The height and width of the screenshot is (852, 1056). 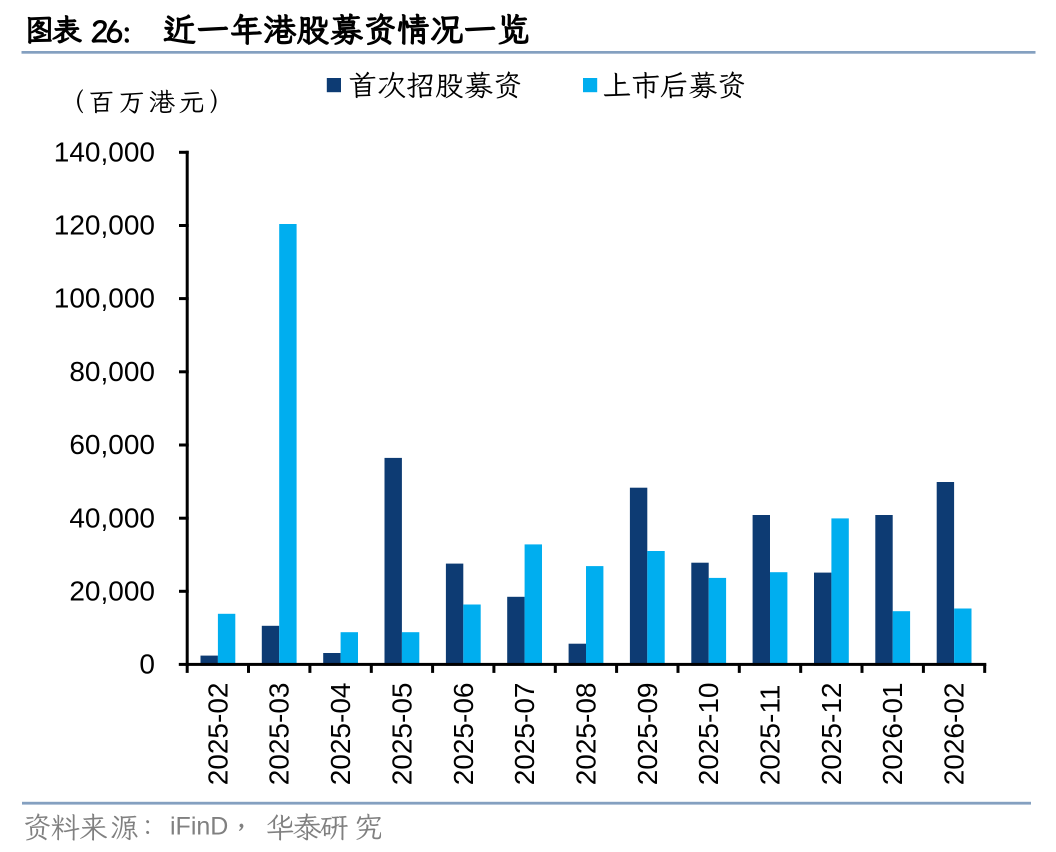 I want to click on svg-text: 2025-03, so click(x=279, y=734).